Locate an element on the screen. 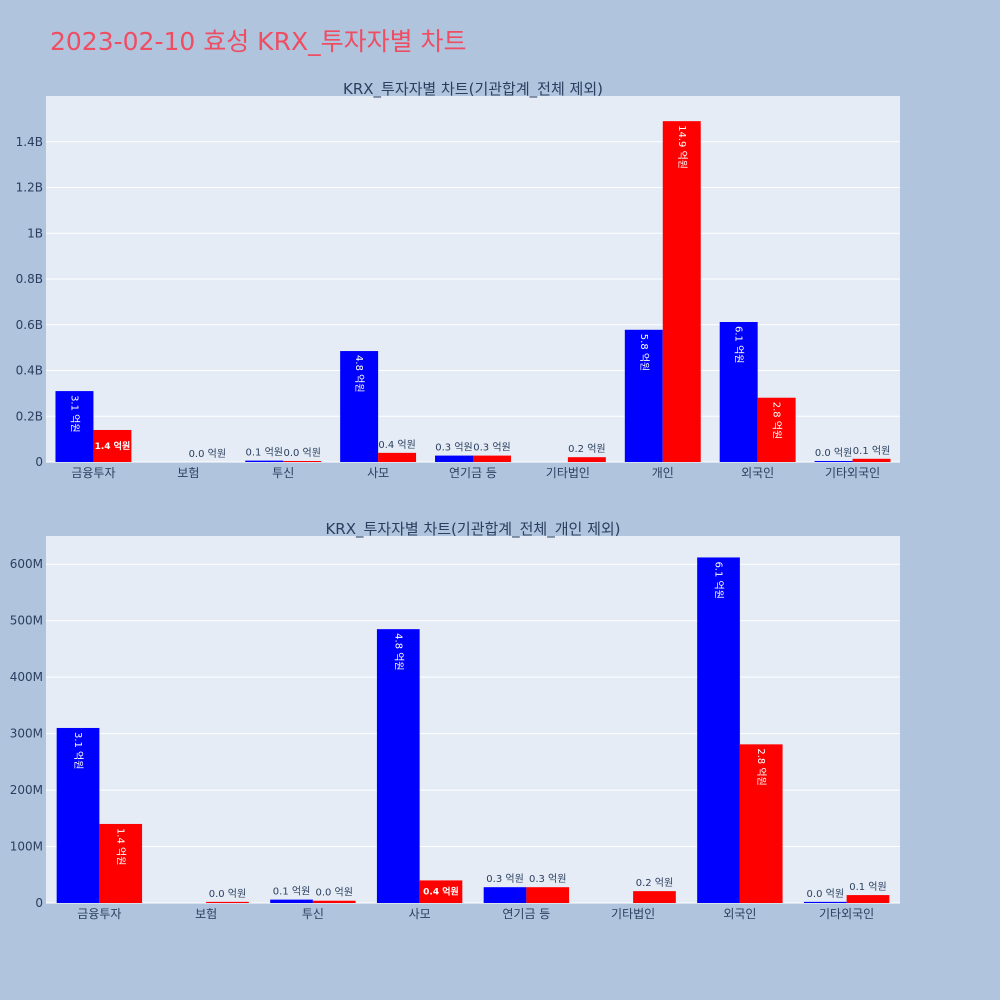  page-title: 2023-02-10 효성 KRX_투자자별 차트 is located at coordinates (258, 41).